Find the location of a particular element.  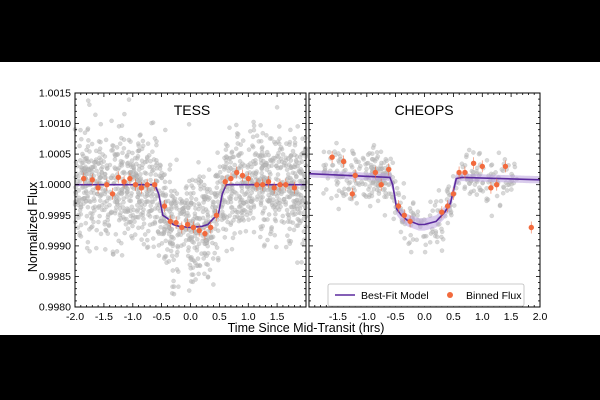

best-fit-model-line is located at coordinates (190, 206).